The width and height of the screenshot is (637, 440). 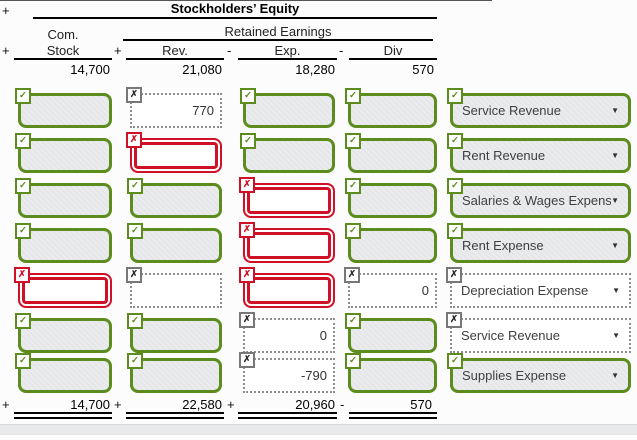 I want to click on account-select: ✓ Supplies Expense ▼, so click(x=539, y=373).